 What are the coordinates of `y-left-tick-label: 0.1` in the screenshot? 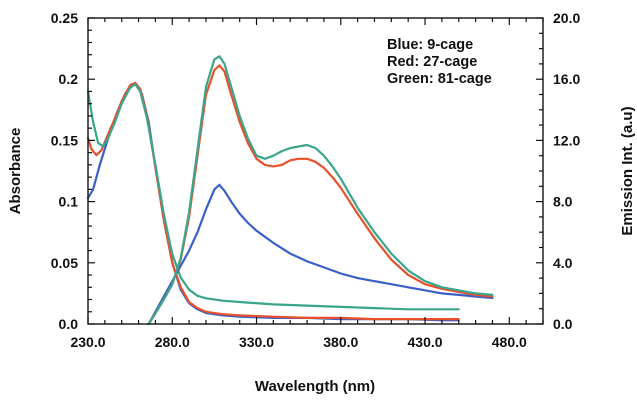 It's located at (69, 202).